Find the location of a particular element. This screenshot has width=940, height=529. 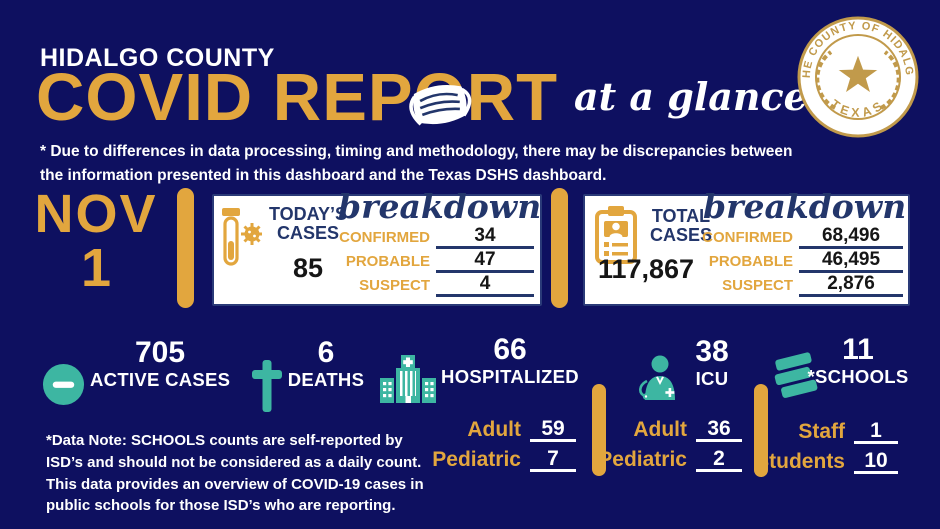

breakdown-row: PROBABLE 46,495 is located at coordinates (794, 261).